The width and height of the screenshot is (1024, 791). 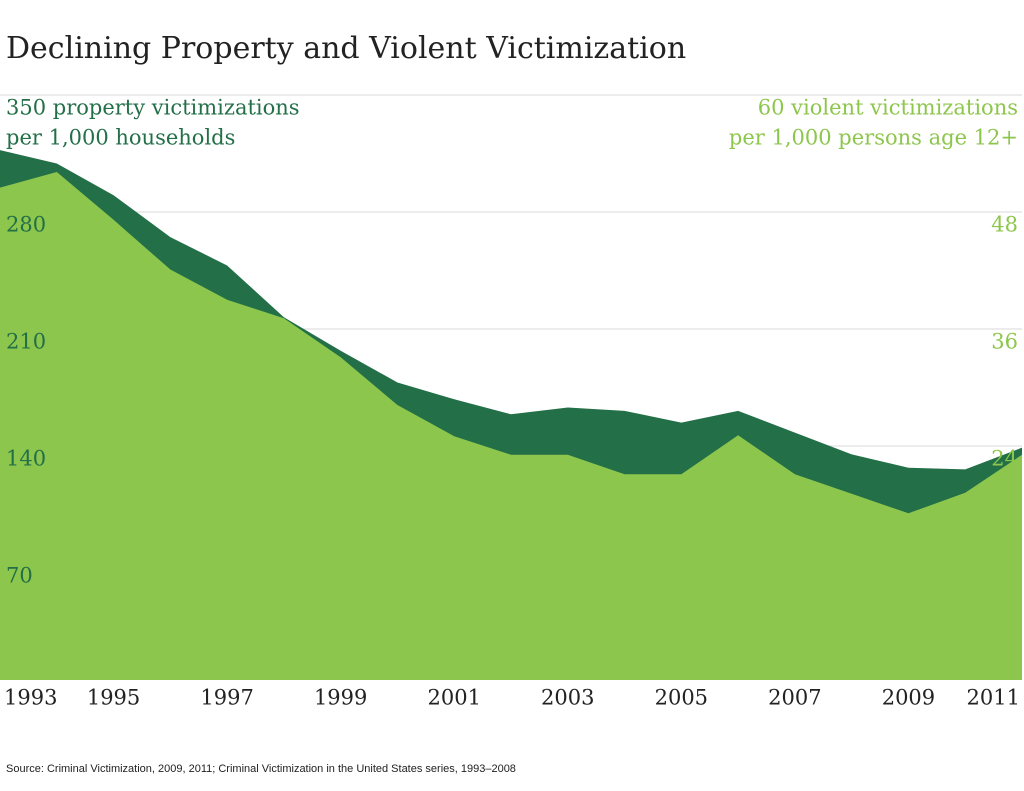 What do you see at coordinates (26, 459) in the screenshot?
I see `y-tick-label: 140` at bounding box center [26, 459].